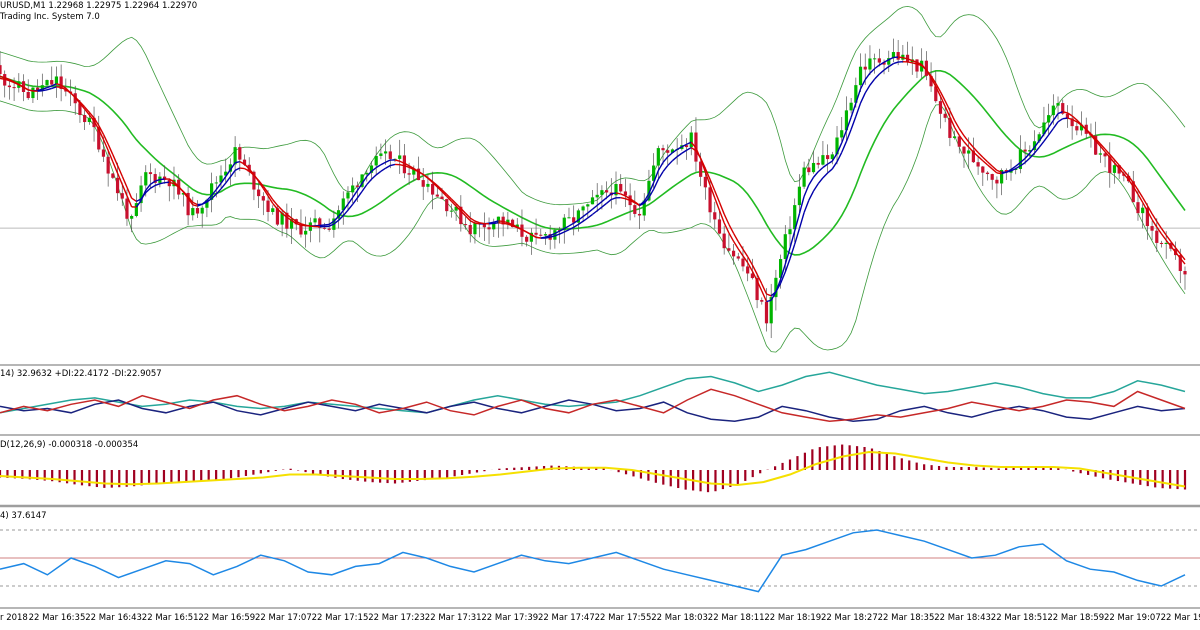 This screenshot has width=1200, height=630. I want to click on time-axis-label: 22 Mar 17:23, so click(396, 618).